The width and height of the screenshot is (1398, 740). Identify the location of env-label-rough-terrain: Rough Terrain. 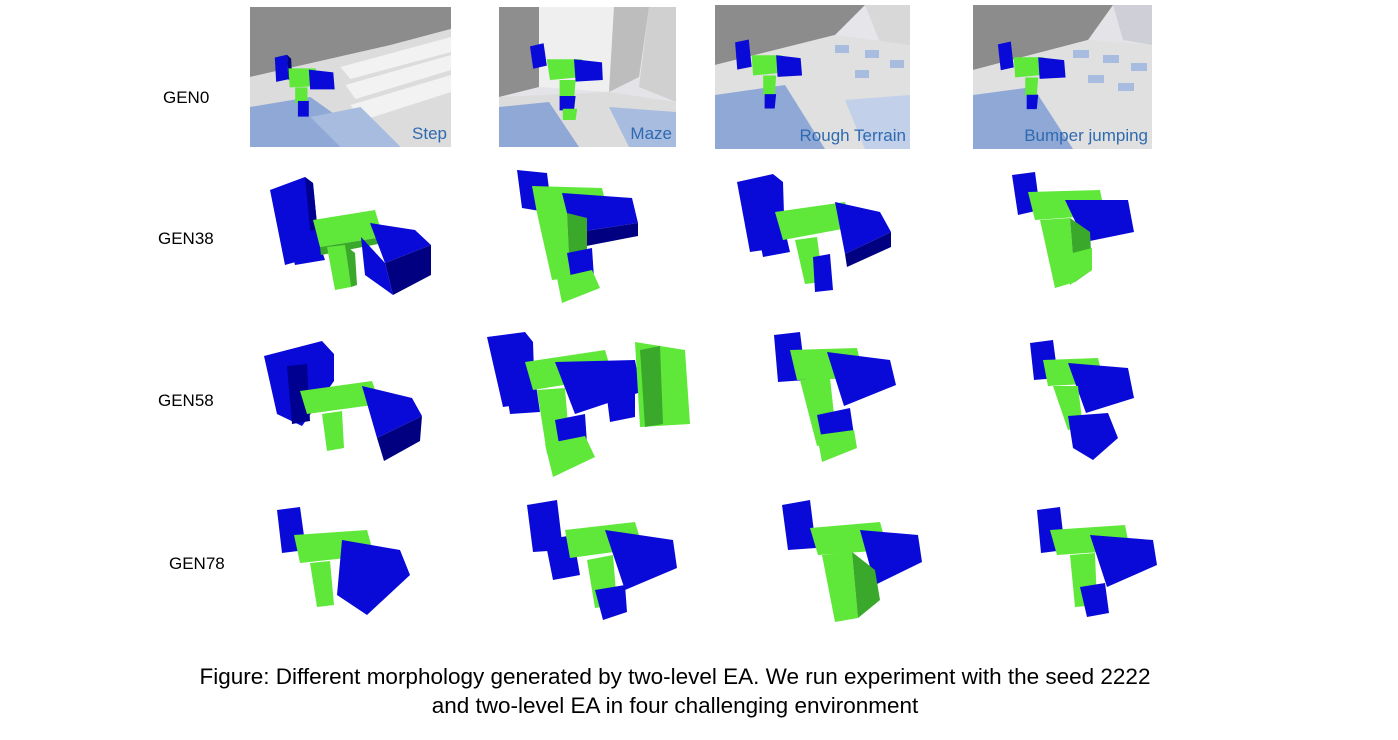
(852, 135).